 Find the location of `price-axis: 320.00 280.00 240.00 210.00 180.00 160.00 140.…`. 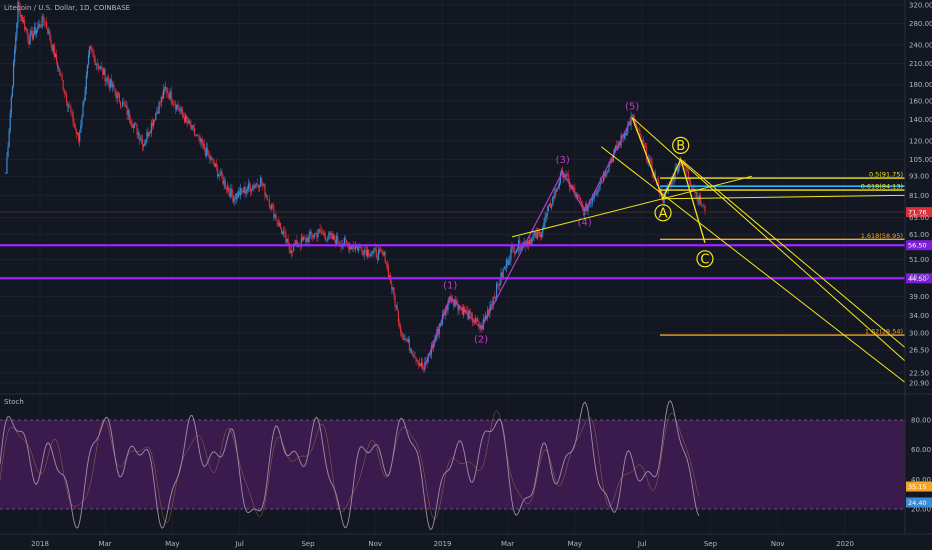

price-axis: 320.00 280.00 240.00 210.00 180.00 160.00 140.… is located at coordinates (918, 267).